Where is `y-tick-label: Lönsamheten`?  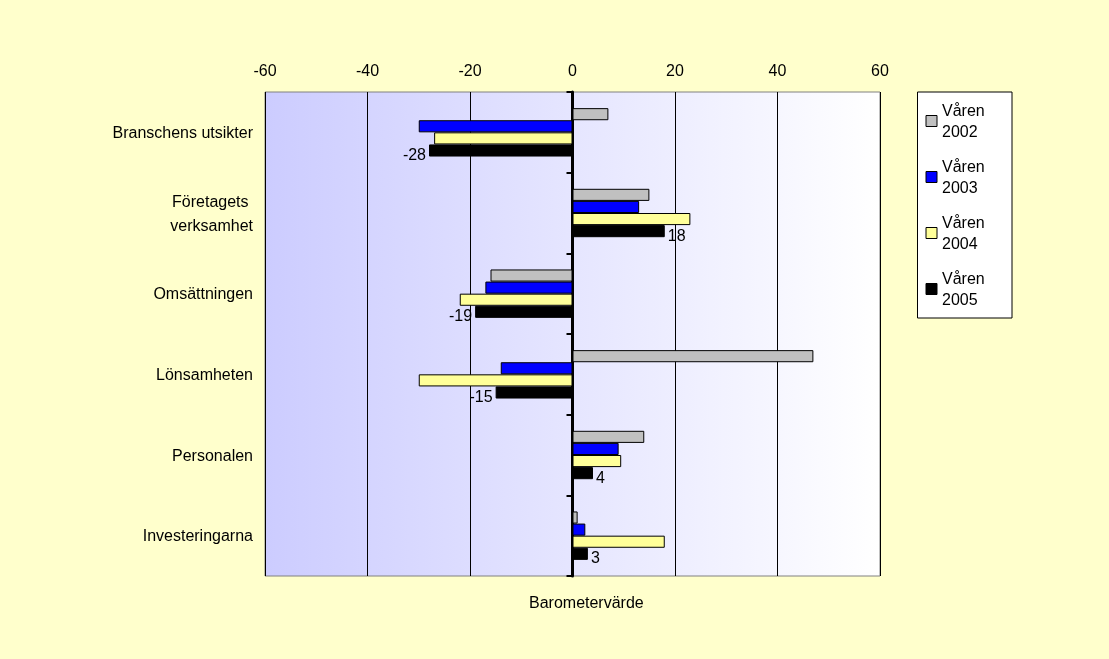
y-tick-label: Lönsamheten is located at coordinates (204, 374).